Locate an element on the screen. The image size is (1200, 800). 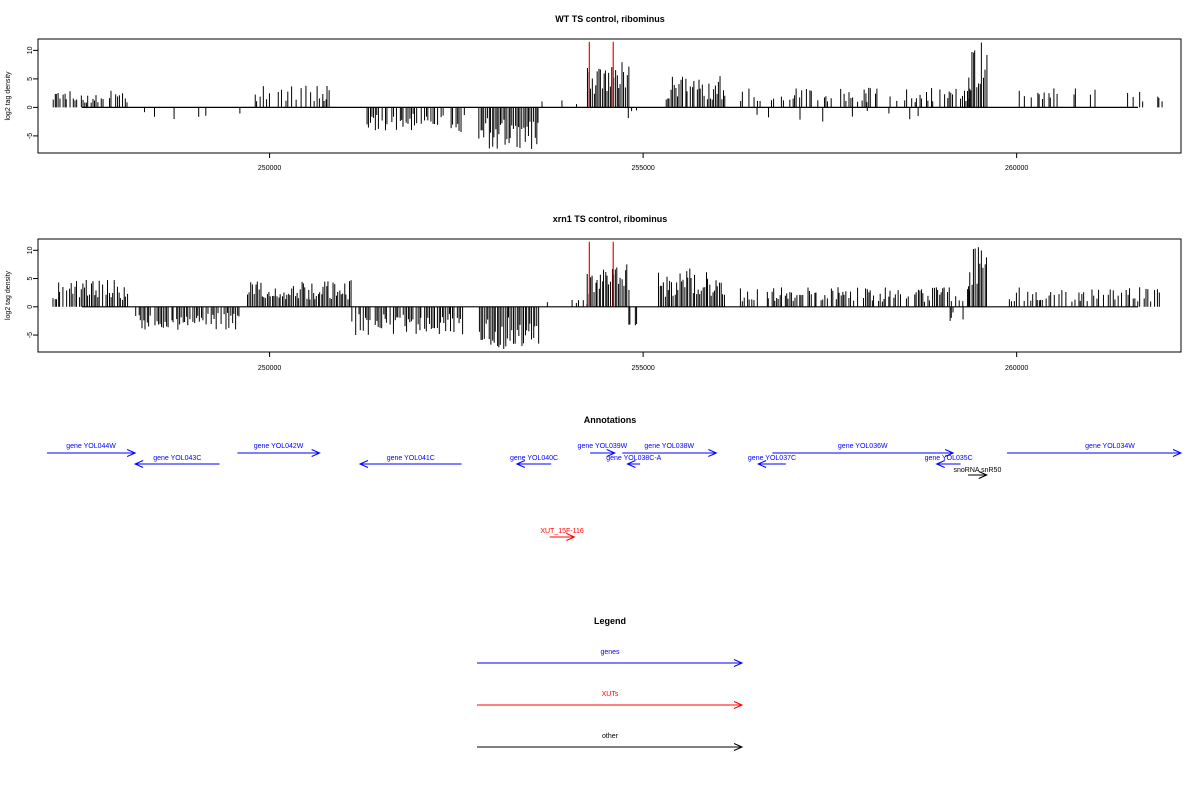
legend-item: XUTs is located at coordinates (610, 700).